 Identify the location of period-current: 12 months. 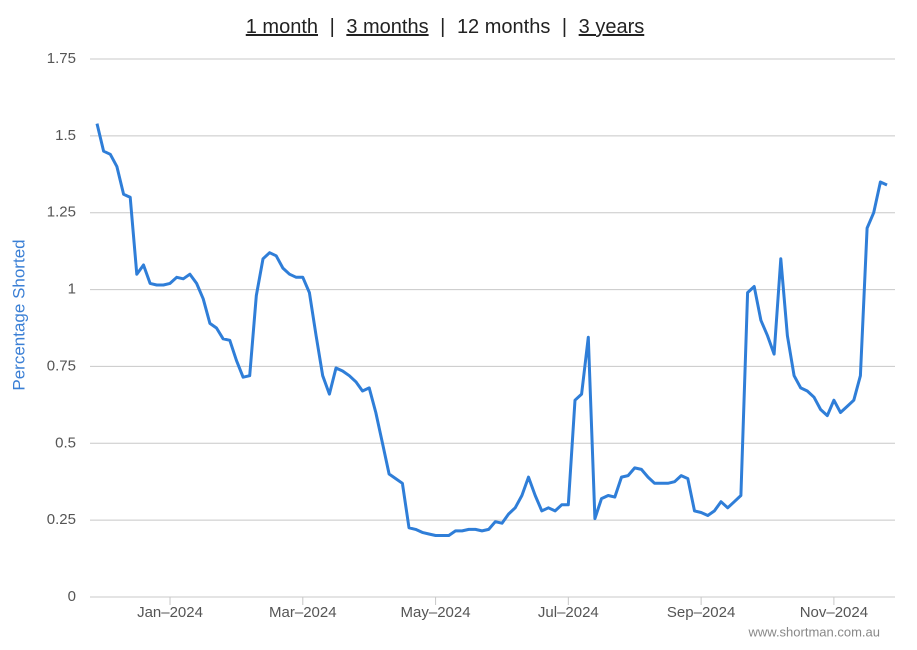
(503, 27).